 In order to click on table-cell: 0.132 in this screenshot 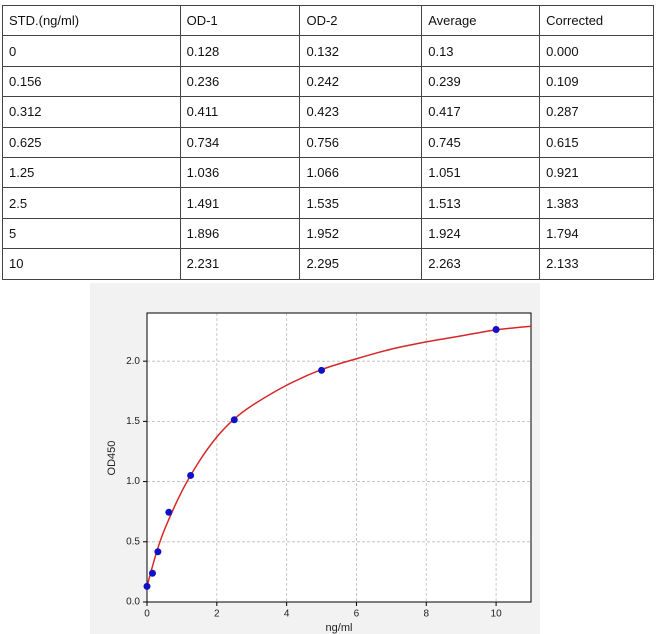, I will do `click(361, 51)`.